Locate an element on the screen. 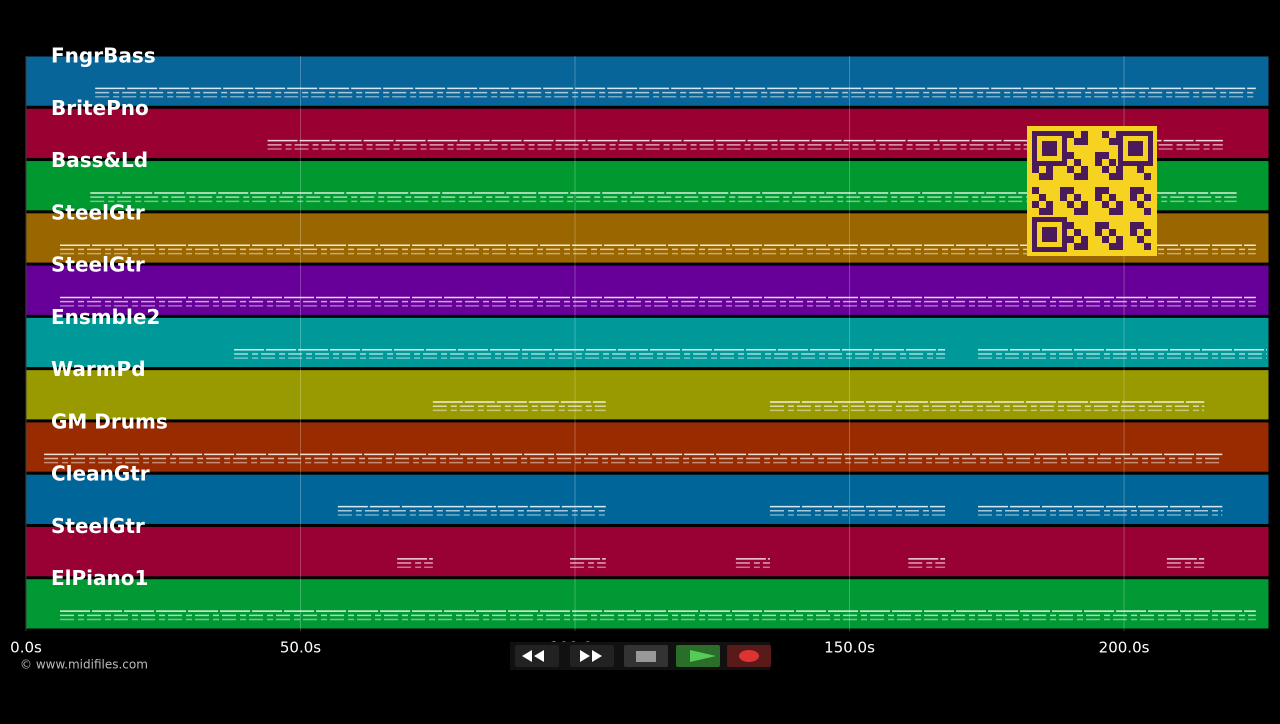  track-name: FngrBass is located at coordinates (103, 56).